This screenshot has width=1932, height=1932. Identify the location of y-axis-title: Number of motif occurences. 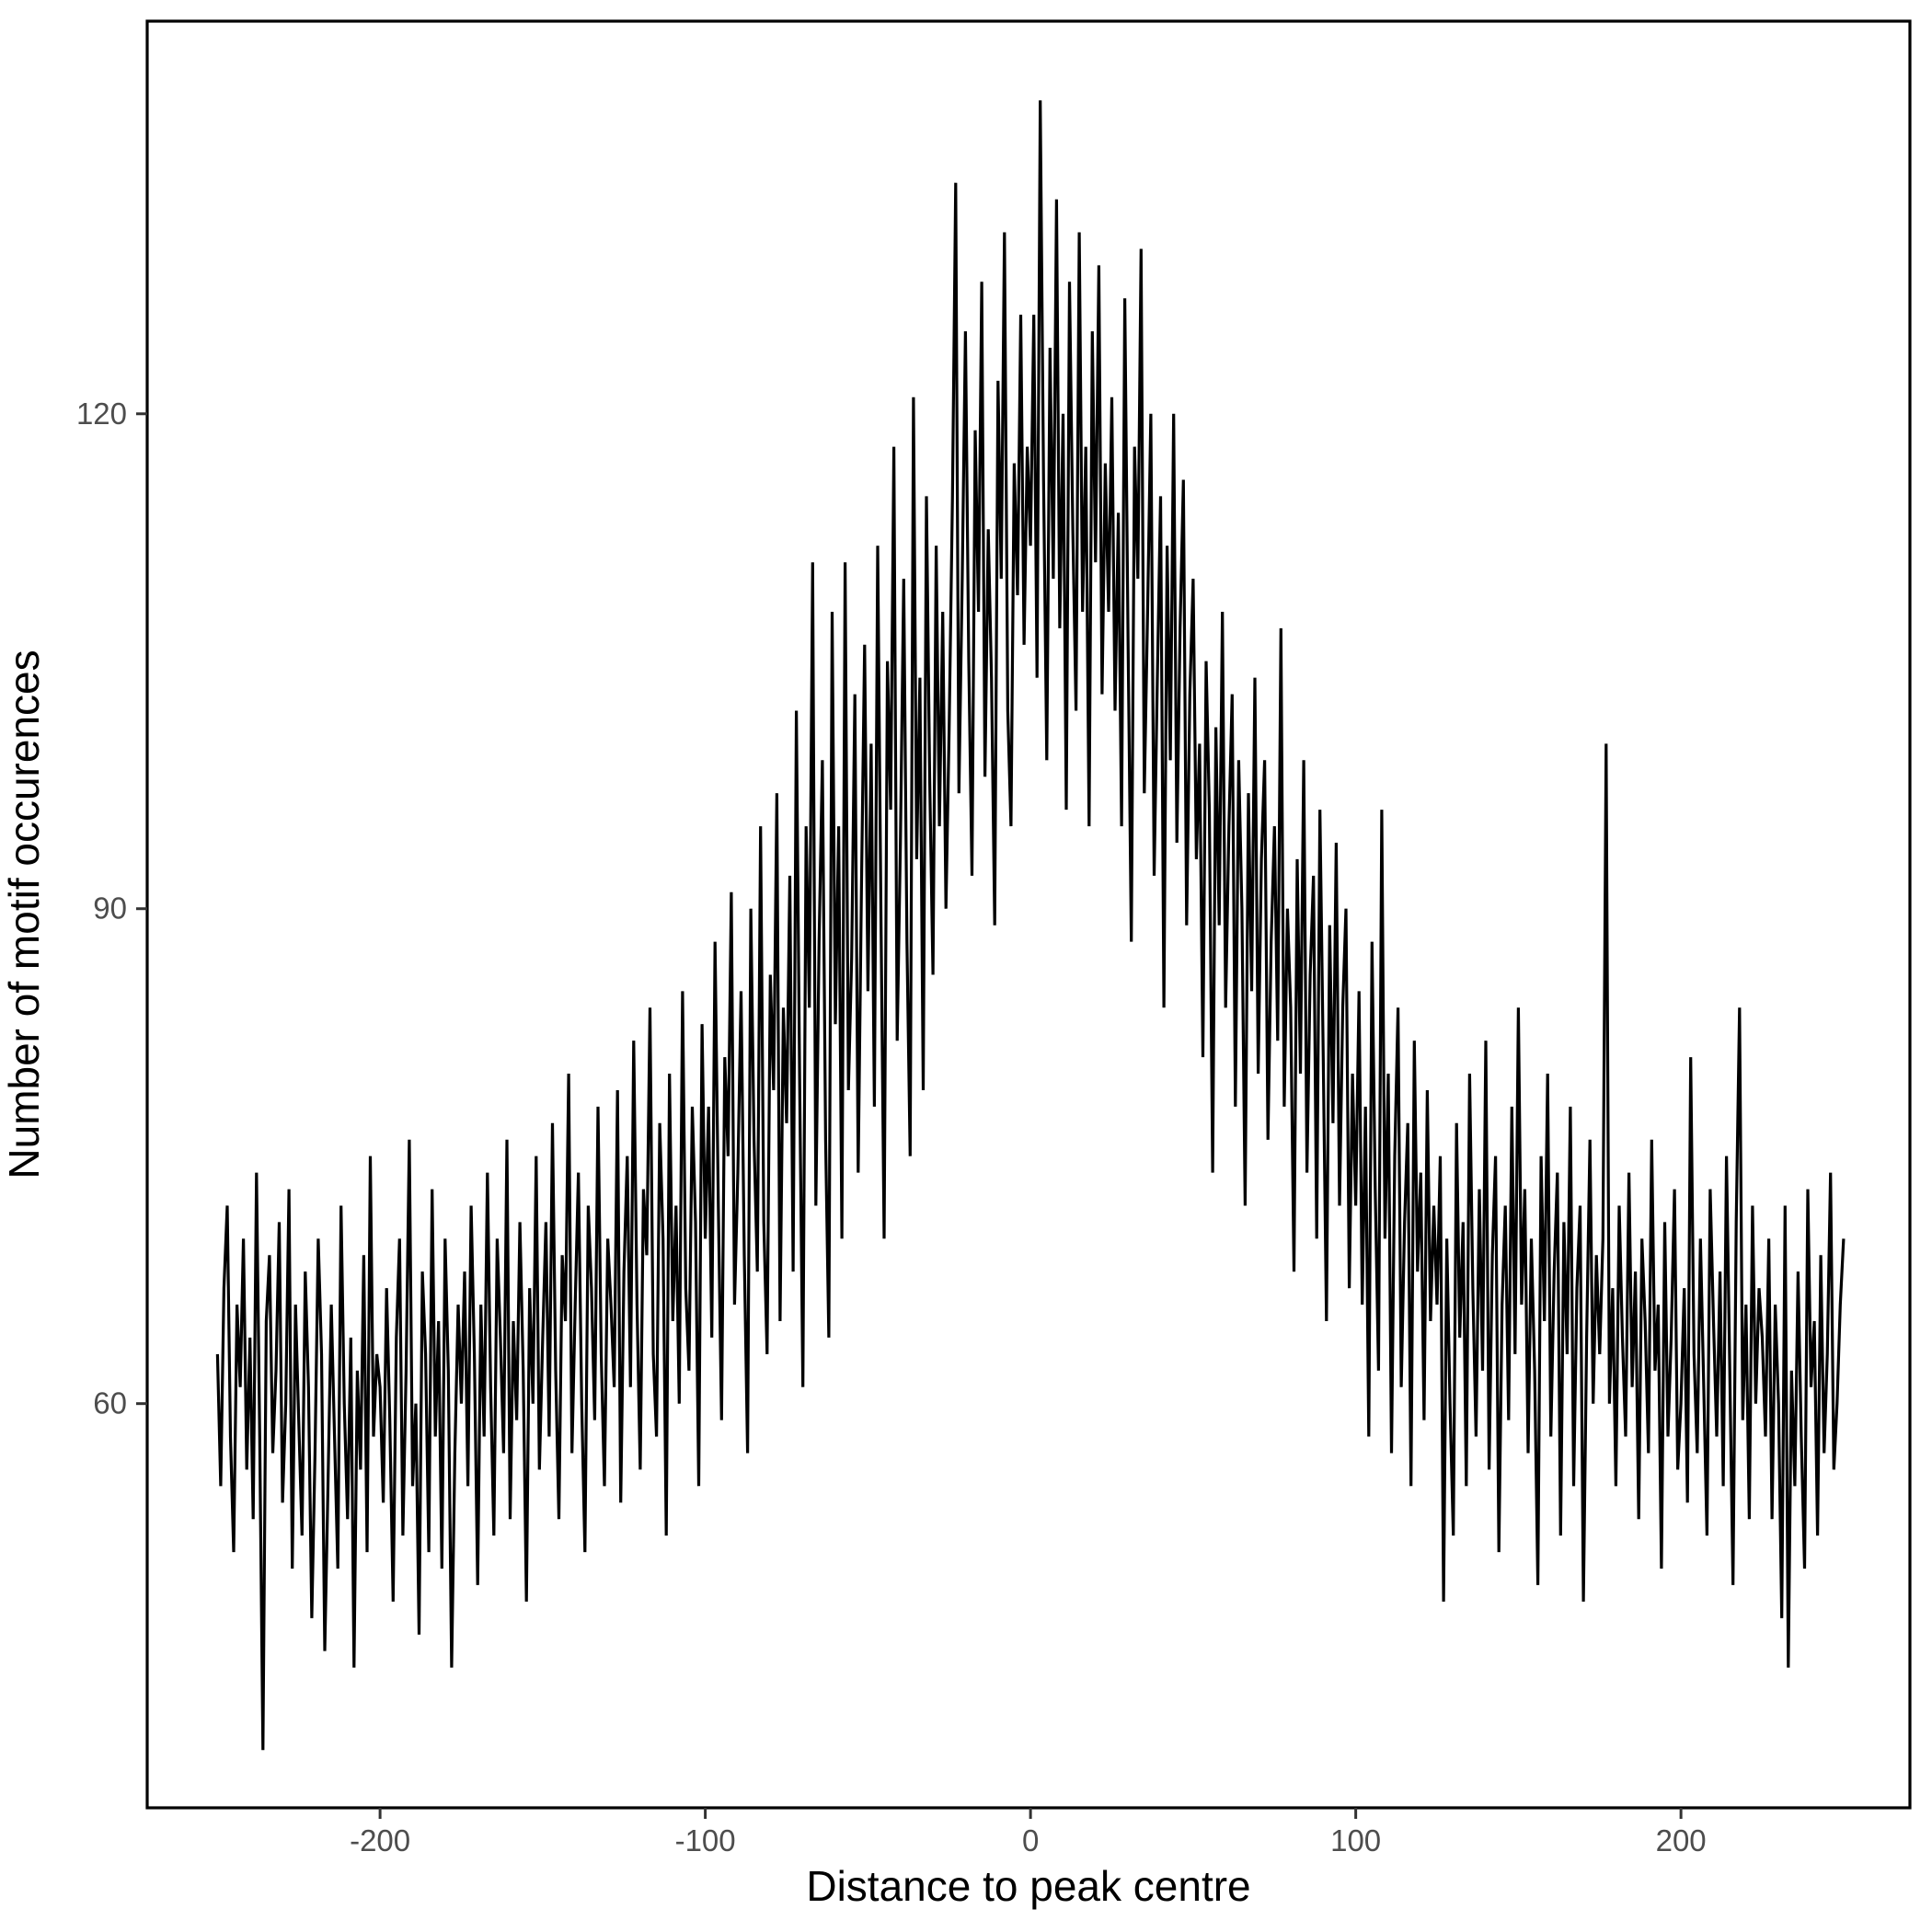
(24, 914).